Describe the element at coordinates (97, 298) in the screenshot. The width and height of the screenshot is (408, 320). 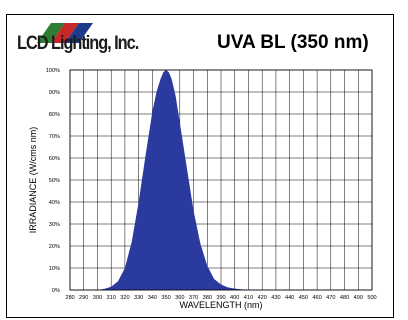
I see `x-tick-label: 300` at that location.